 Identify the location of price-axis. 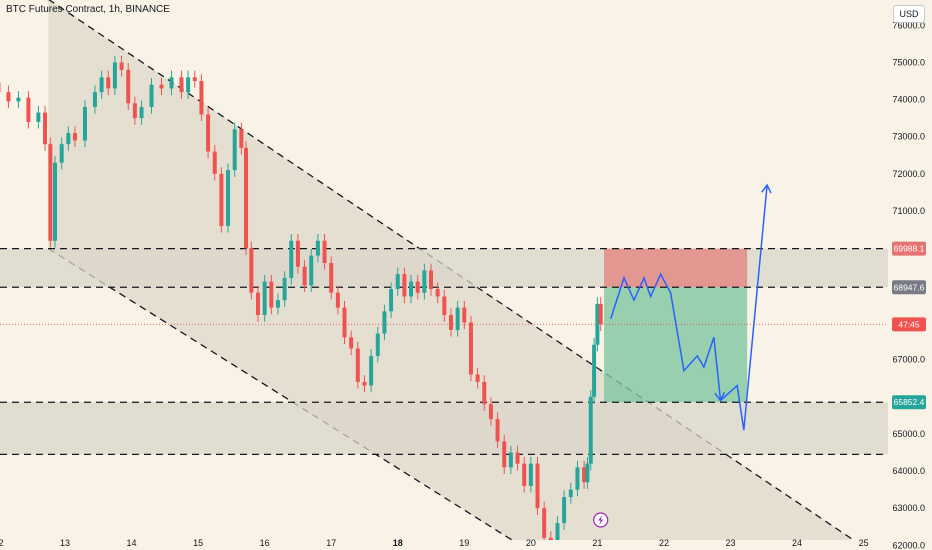
(910, 275).